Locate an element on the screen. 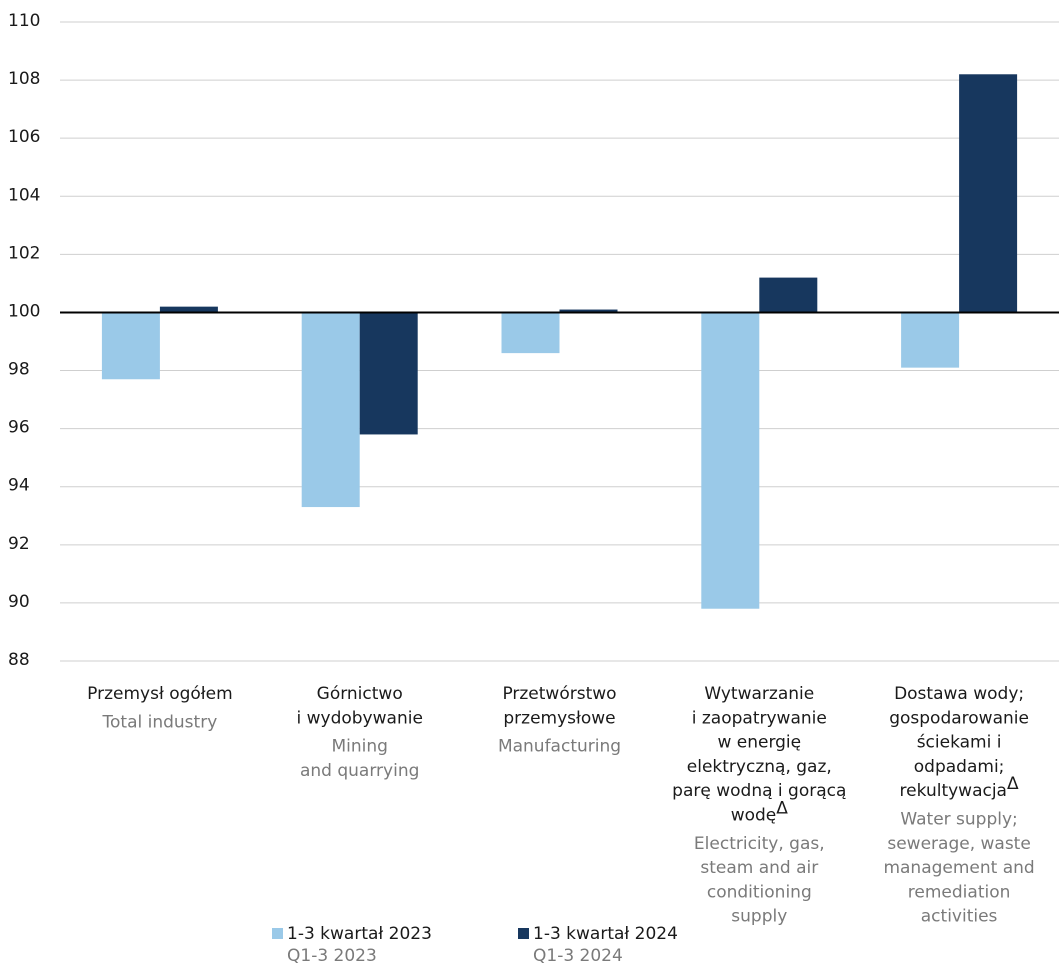  x-tick-label-text: w energię is located at coordinates (759, 743).